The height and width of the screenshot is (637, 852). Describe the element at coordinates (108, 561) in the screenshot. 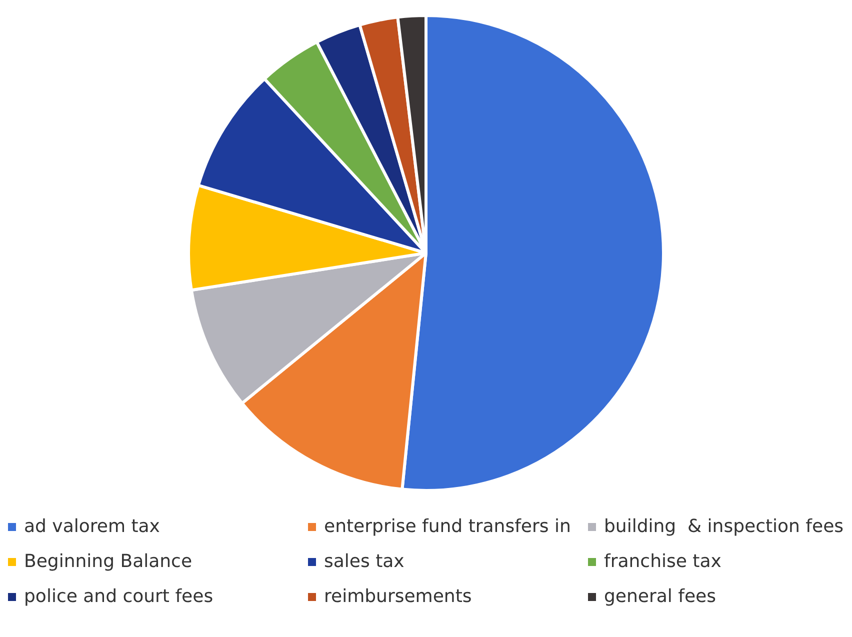

I see `legend-label: Beginning Balance` at that location.